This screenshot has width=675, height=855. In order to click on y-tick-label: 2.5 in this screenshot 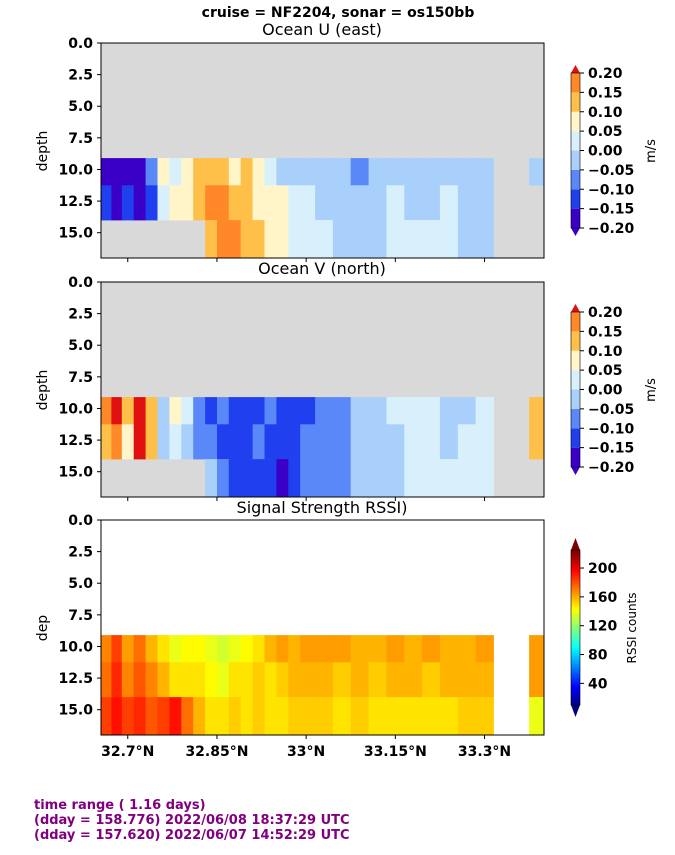, I will do `click(80, 553)`.